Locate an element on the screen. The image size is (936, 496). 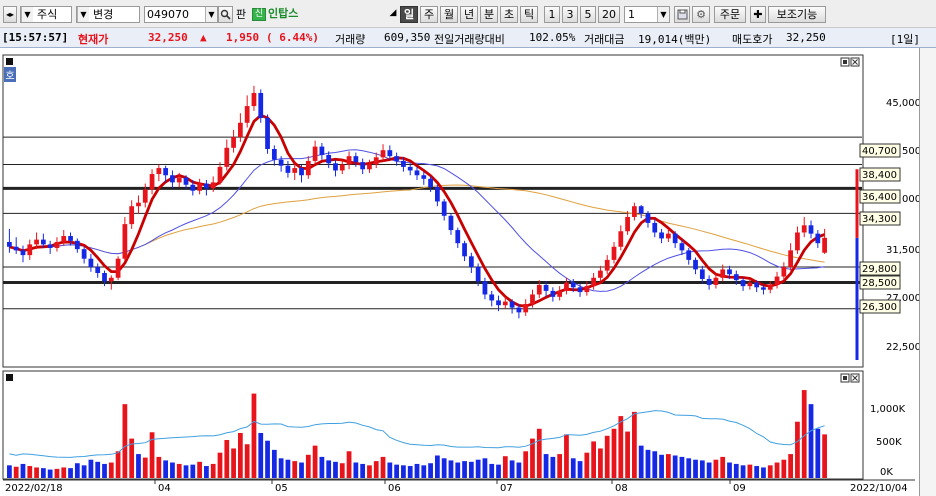
tab-second: 초 is located at coordinates (509, 14).